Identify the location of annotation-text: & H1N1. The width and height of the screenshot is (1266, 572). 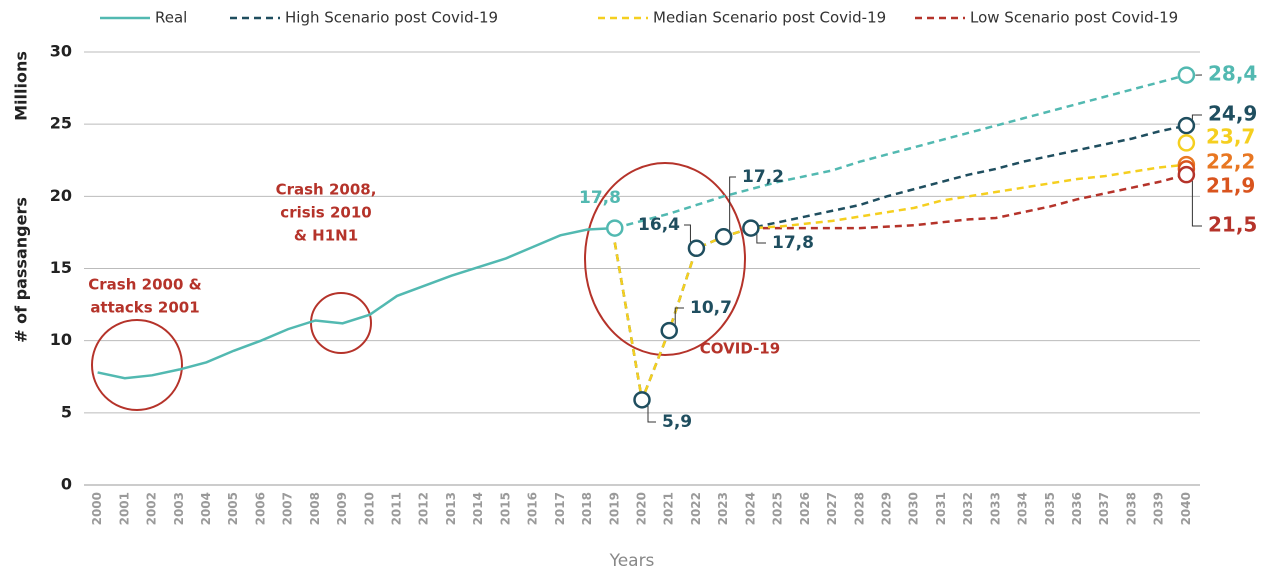
(326, 236).